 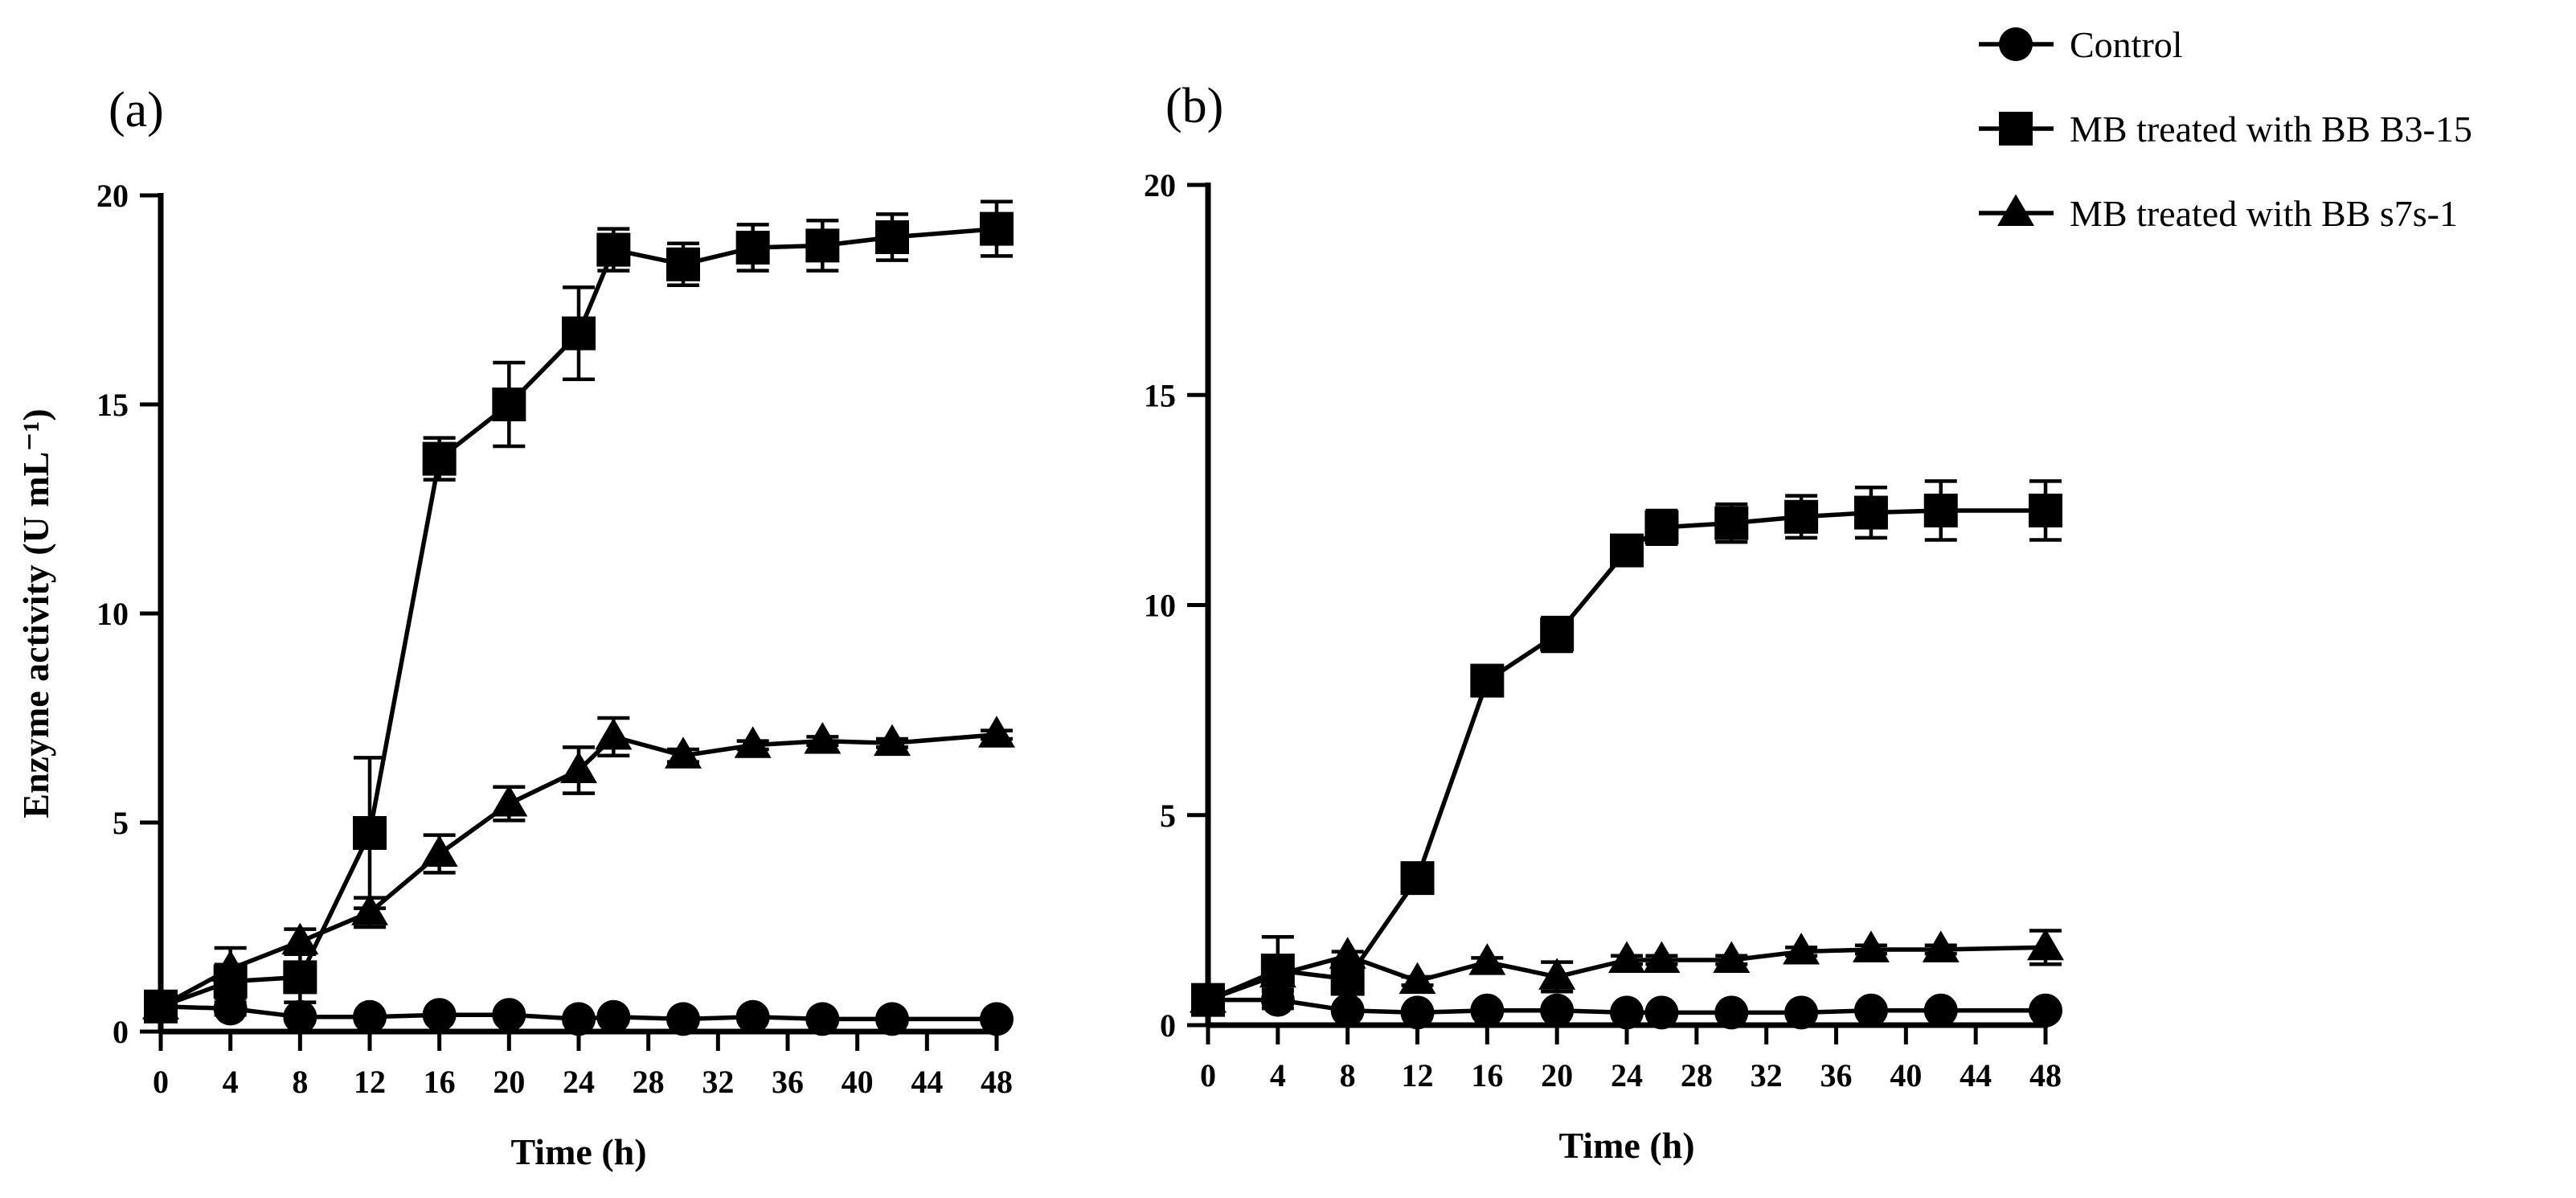 I want to click on legend-triangle-icon, so click(x=2015, y=210).